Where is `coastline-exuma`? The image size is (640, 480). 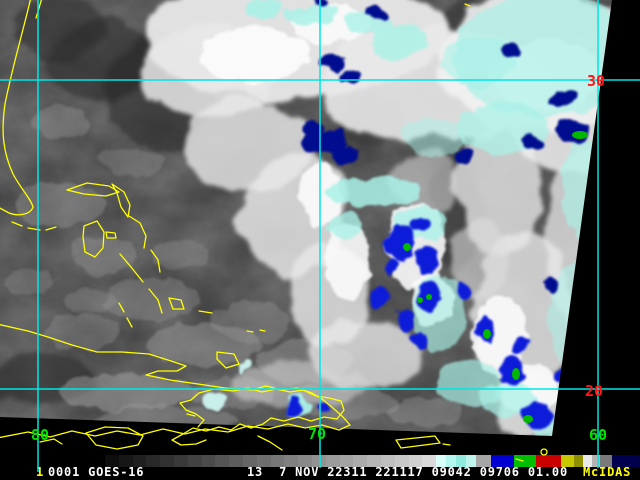 coastline-exuma is located at coordinates (131, 268).